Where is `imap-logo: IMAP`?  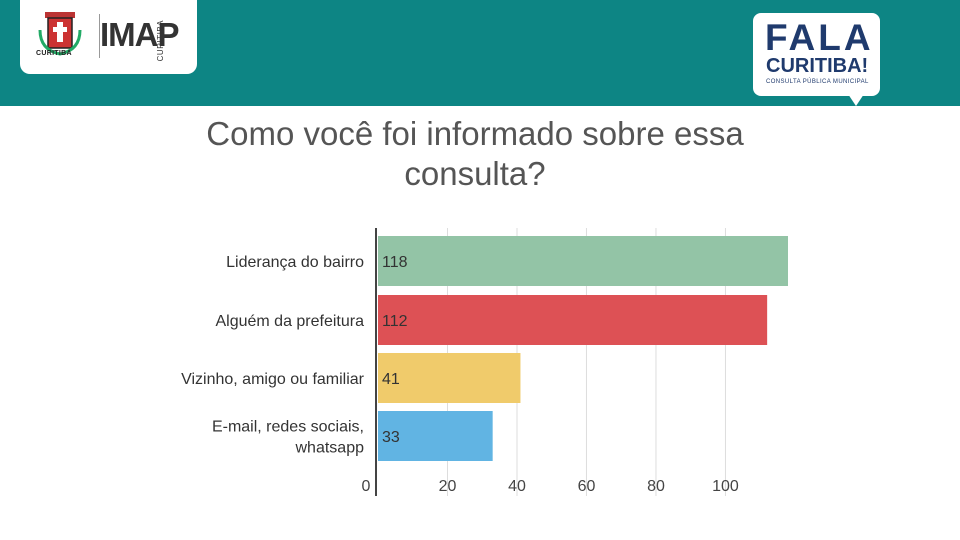
imap-logo: IMAP is located at coordinates (139, 34).